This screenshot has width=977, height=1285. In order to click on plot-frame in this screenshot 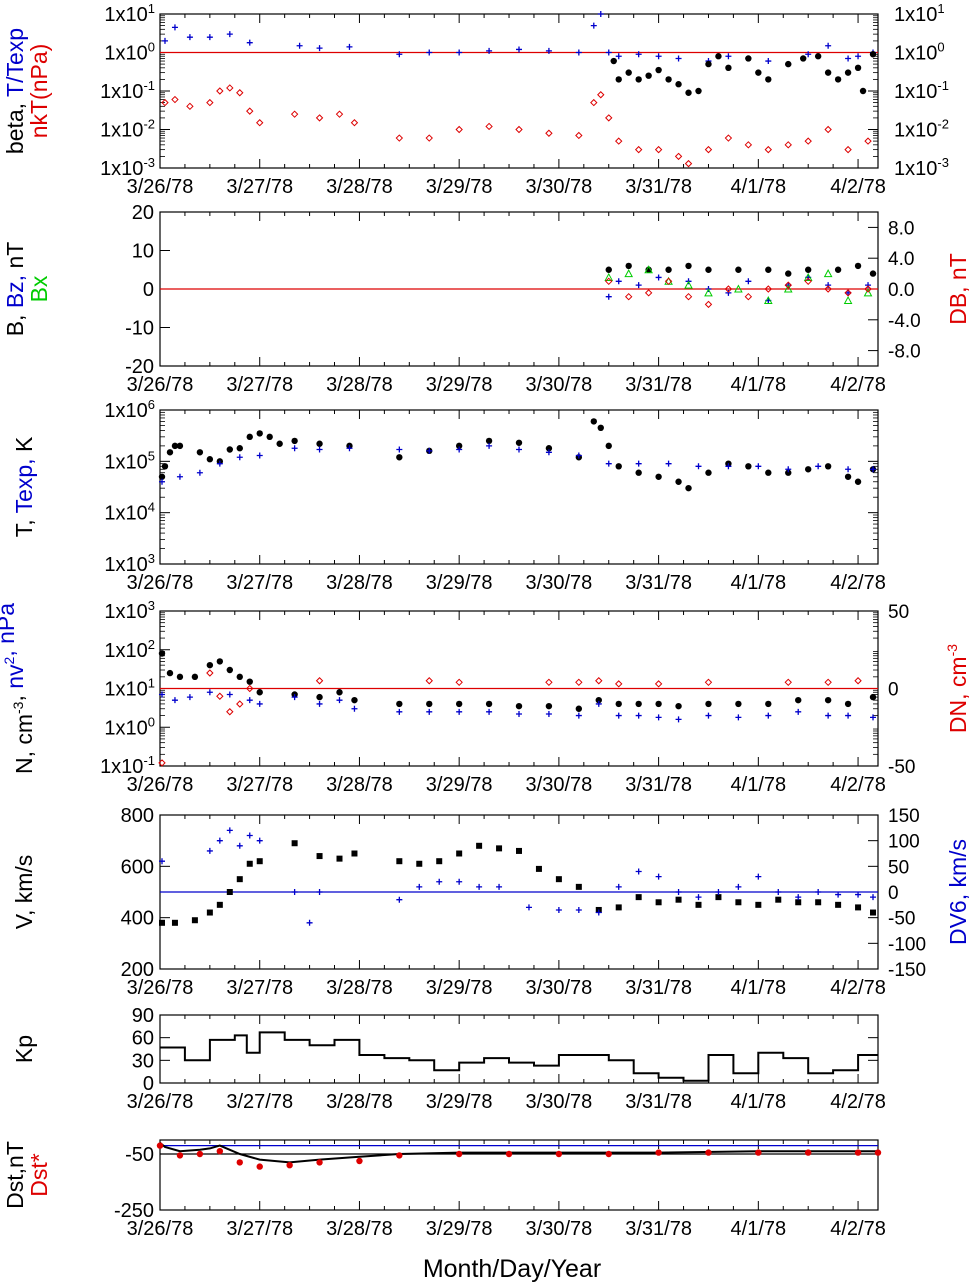, I will do `click(519, 487)`.